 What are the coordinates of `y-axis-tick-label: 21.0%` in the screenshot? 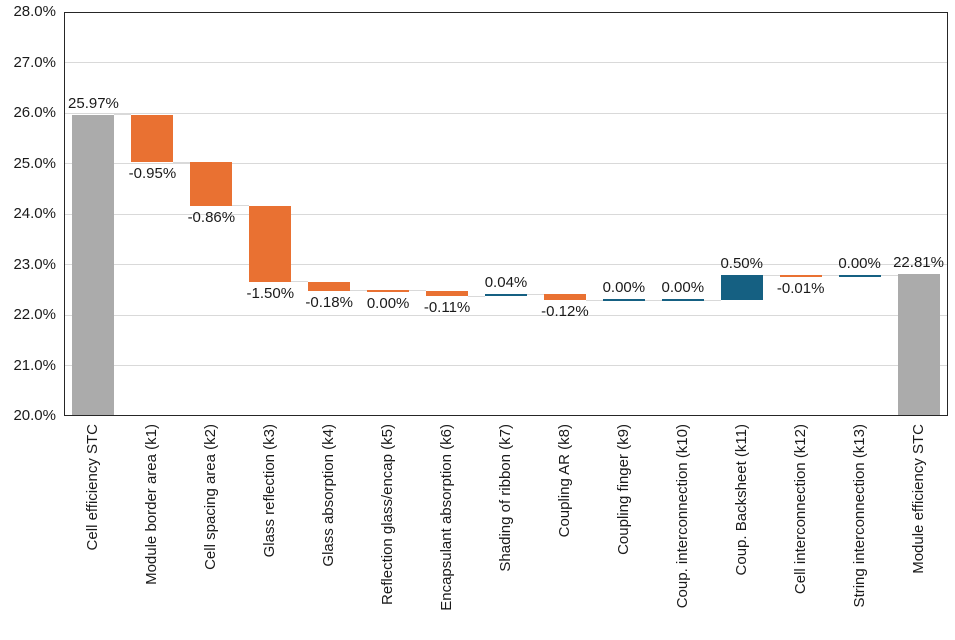 It's located at (34, 365).